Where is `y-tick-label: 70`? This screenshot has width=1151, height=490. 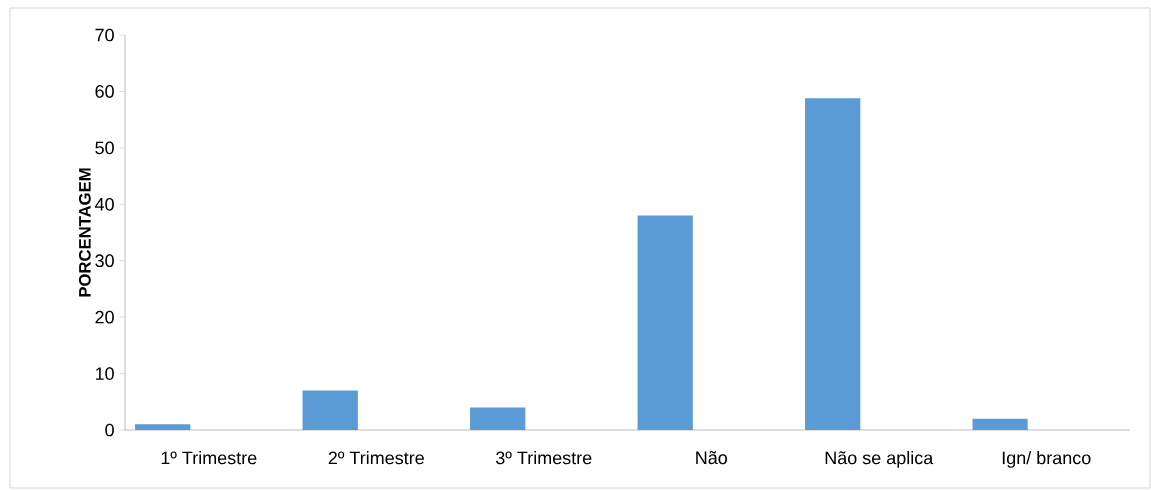
y-tick-label: 70 is located at coordinates (104, 35).